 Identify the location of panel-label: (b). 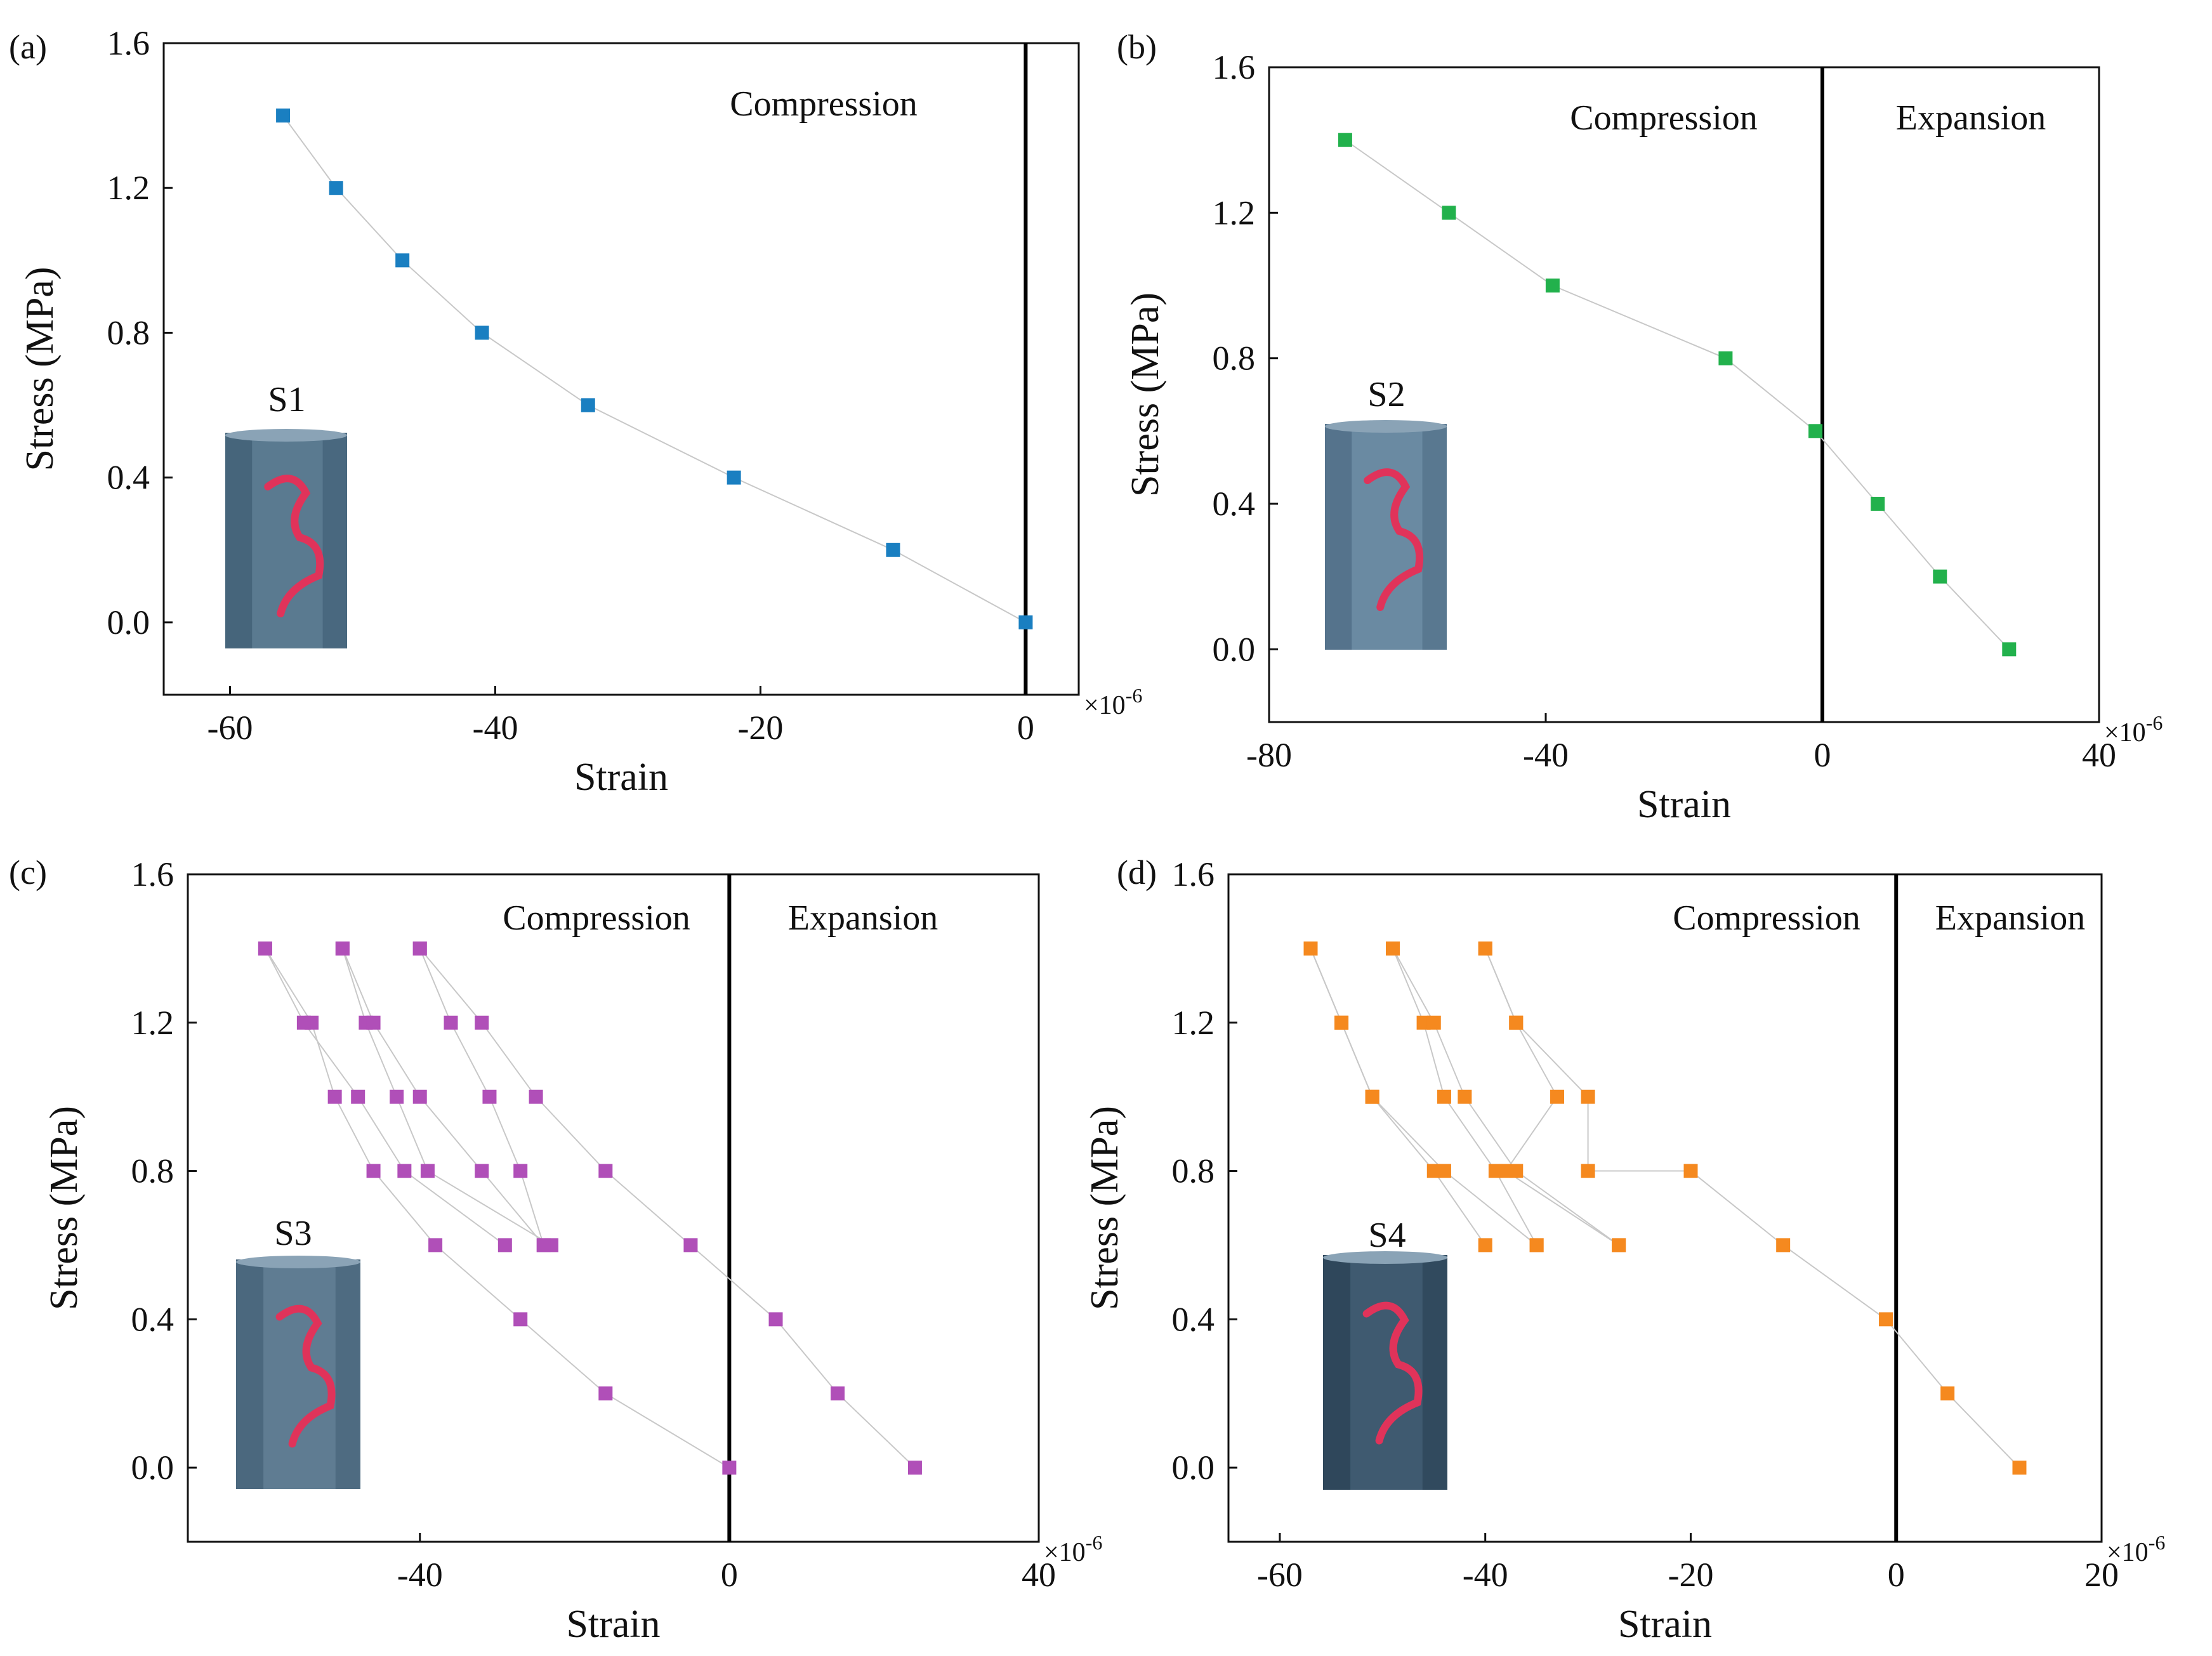
(1137, 47).